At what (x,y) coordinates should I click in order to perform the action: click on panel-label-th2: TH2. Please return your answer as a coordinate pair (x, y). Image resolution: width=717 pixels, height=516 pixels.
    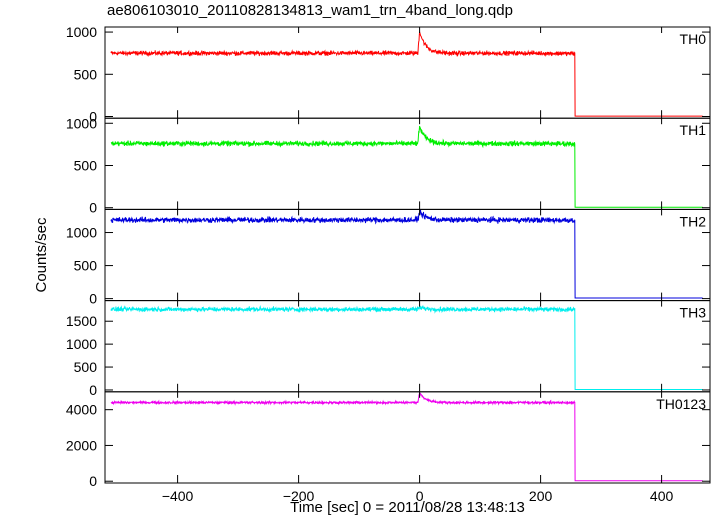
    Looking at the image, I should click on (693, 221).